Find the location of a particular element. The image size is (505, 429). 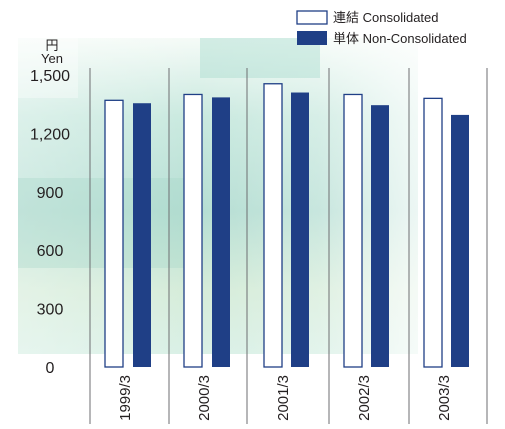

legend-label-non-consolidated: 単体 Non-Consolidated is located at coordinates (400, 38).